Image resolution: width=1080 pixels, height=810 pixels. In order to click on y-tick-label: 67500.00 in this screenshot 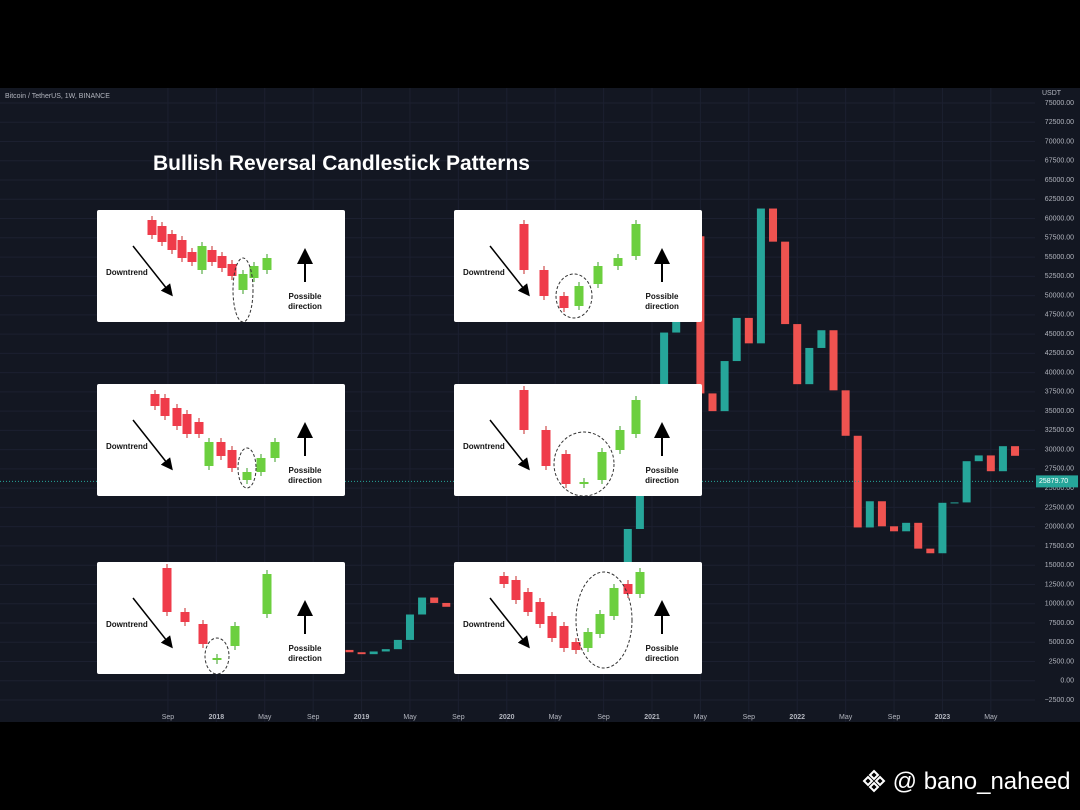, I will do `click(1059, 161)`.